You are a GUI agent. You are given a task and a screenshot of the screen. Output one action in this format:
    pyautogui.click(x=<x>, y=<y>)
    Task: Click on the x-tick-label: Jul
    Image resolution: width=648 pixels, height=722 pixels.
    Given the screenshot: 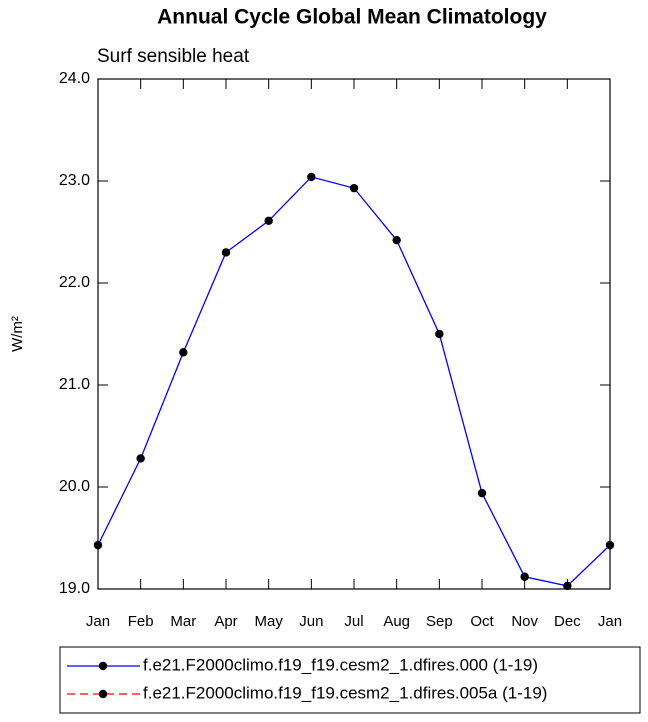 What is the action you would take?
    pyautogui.click(x=353, y=621)
    